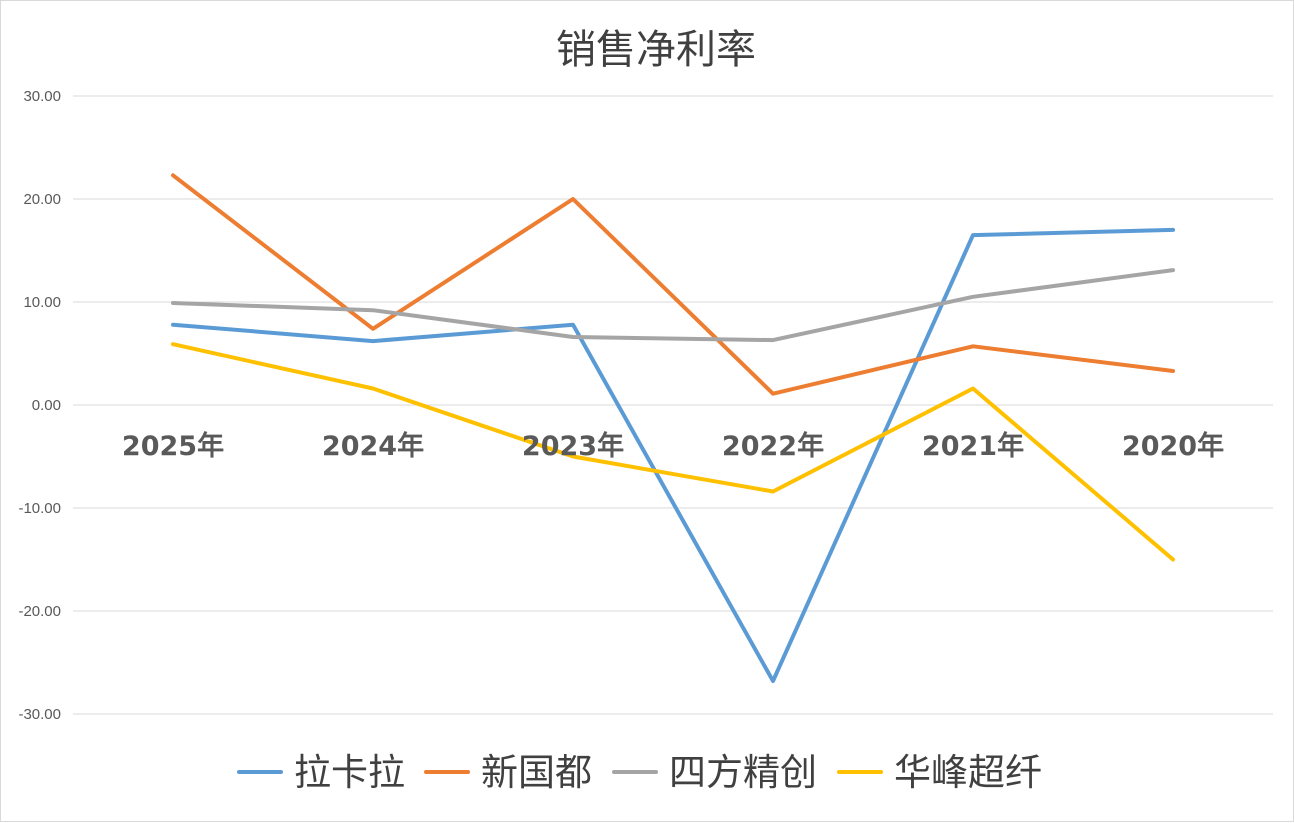 This screenshot has height=823, width=1294. Describe the element at coordinates (42, 96) in the screenshot. I see `y-tick-label: 30.00` at that location.